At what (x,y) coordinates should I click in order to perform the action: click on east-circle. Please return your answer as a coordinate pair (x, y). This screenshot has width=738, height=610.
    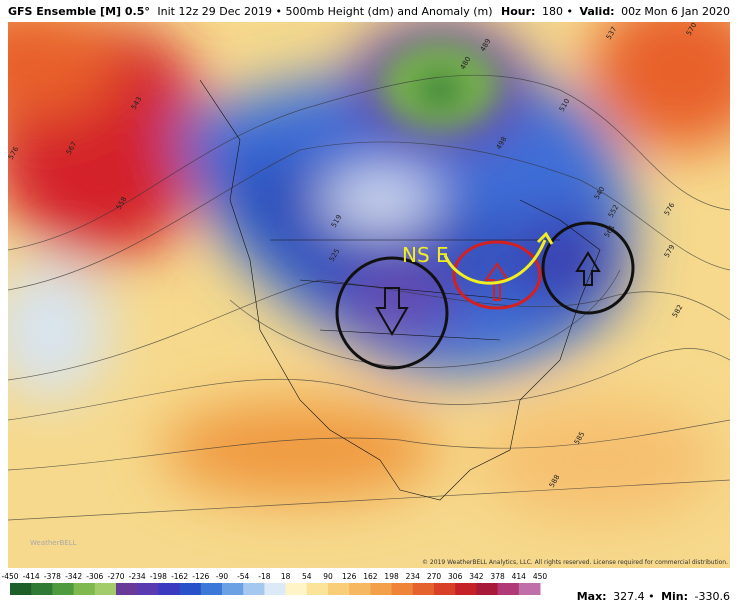
    Looking at the image, I should click on (588, 268).